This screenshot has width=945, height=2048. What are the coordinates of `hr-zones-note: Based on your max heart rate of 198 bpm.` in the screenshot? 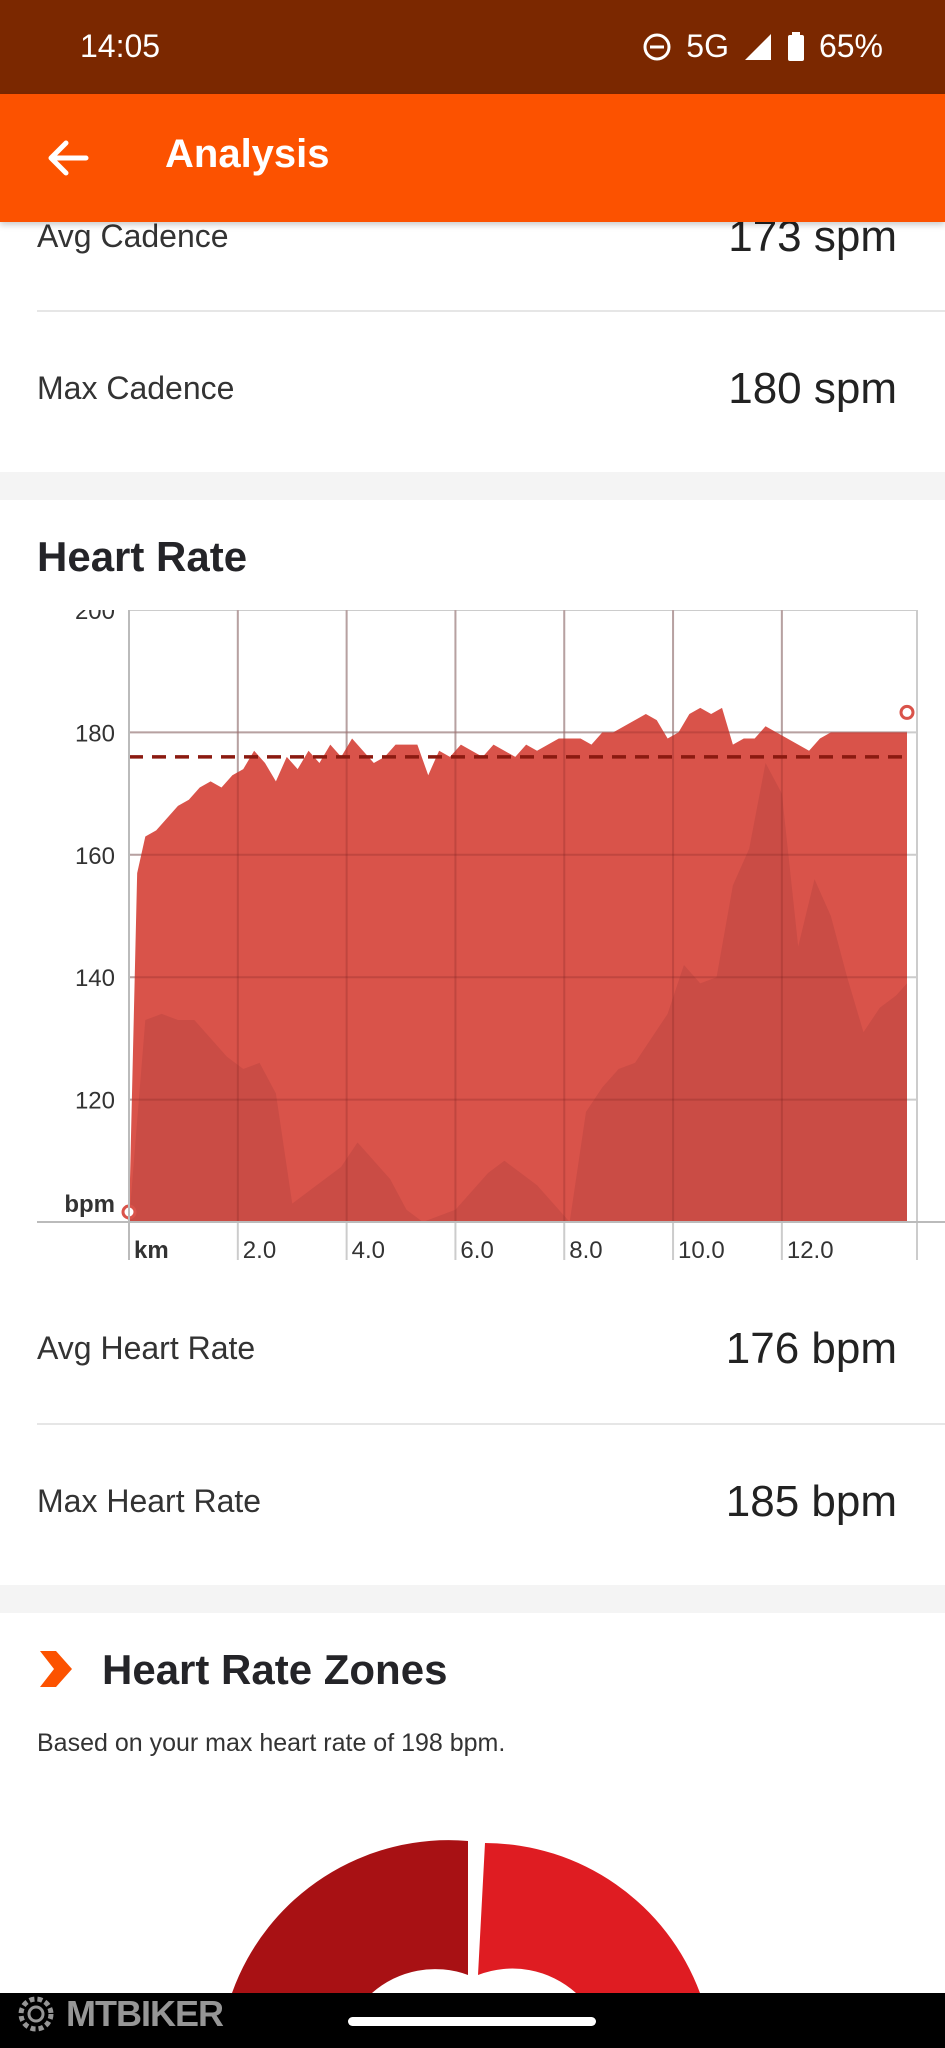 It's located at (271, 1743).